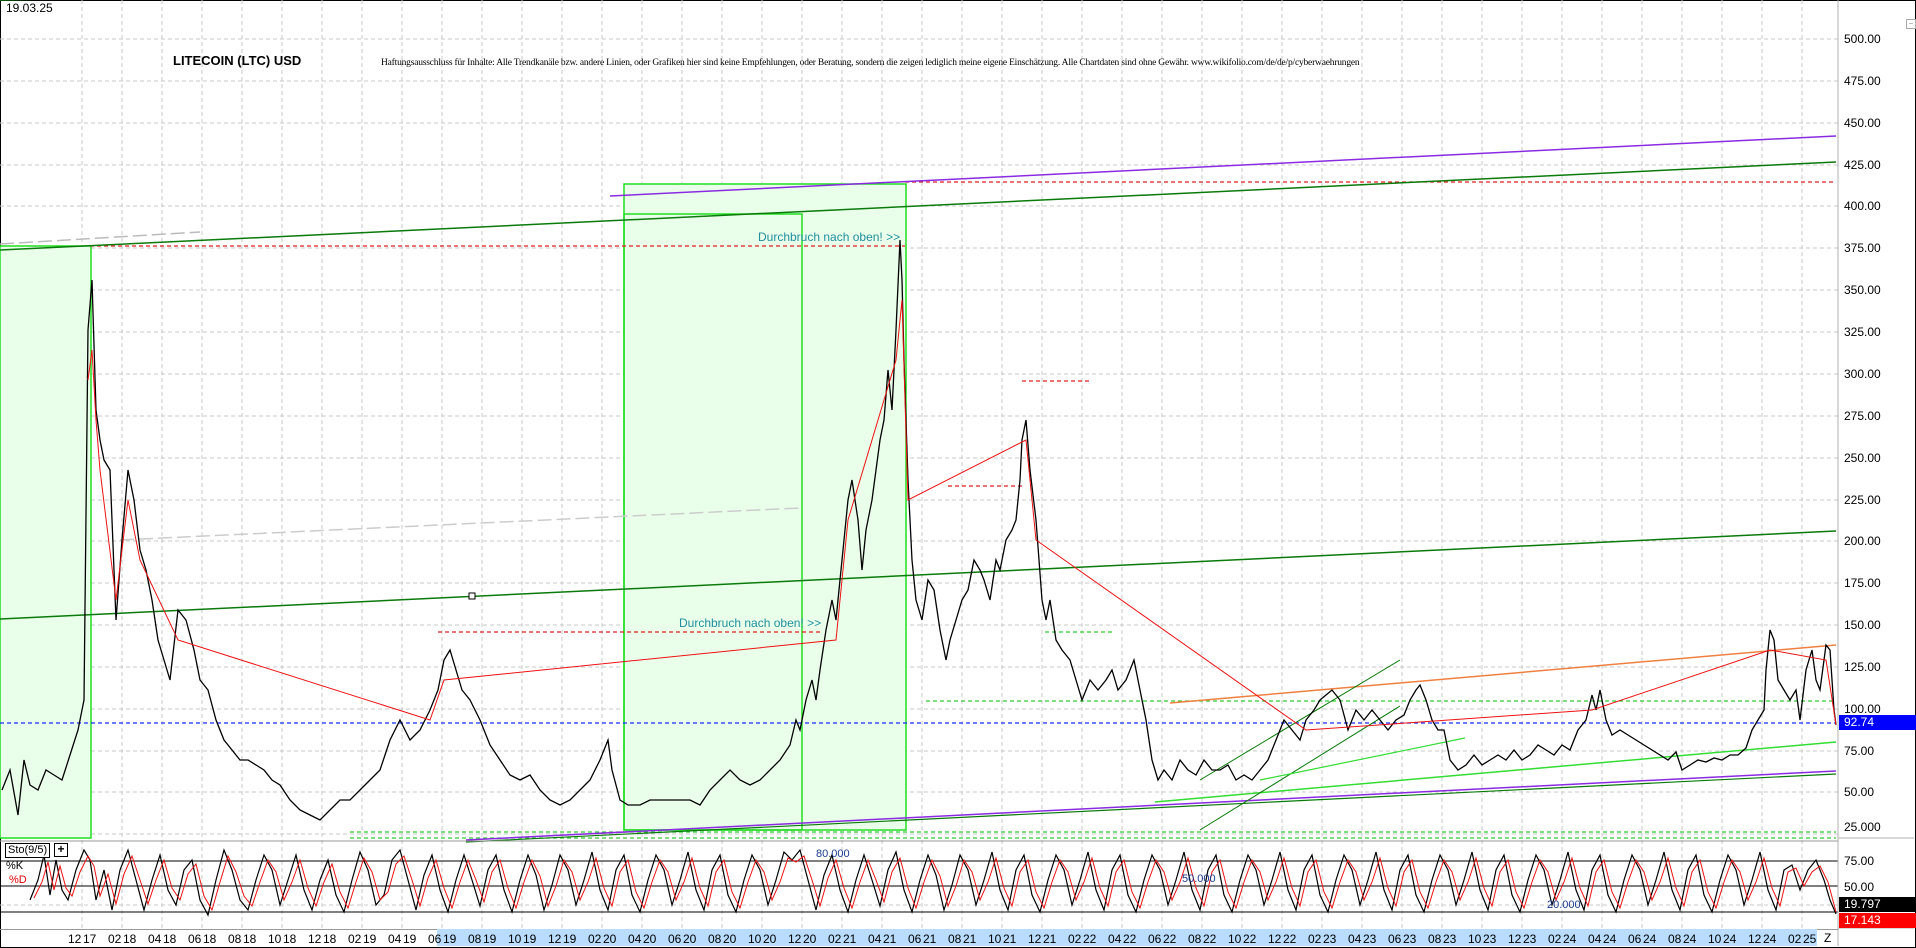 The height and width of the screenshot is (948, 1916). I want to click on price-tick: 50.00, so click(1859, 792).